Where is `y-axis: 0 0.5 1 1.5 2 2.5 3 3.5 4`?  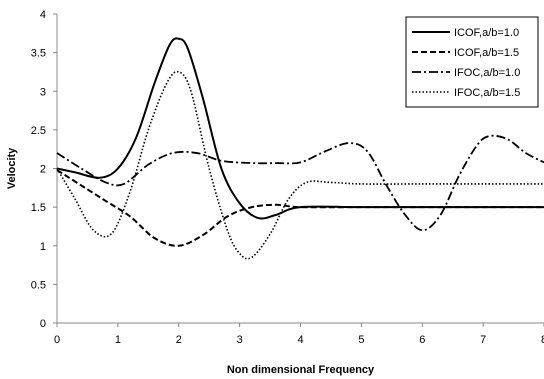 y-axis: 0 0.5 1 1.5 2 2.5 3 3.5 4 is located at coordinates (44, 169).